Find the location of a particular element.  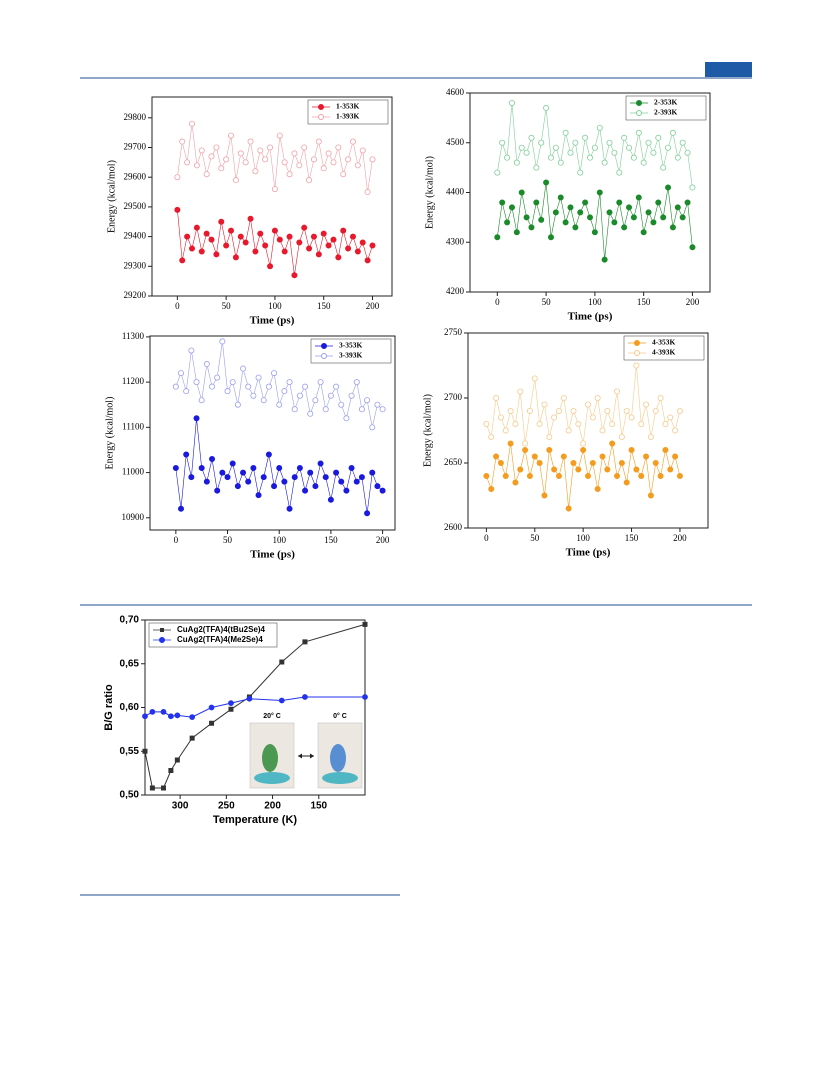

y-tick-label: 29600 is located at coordinates (135, 176).